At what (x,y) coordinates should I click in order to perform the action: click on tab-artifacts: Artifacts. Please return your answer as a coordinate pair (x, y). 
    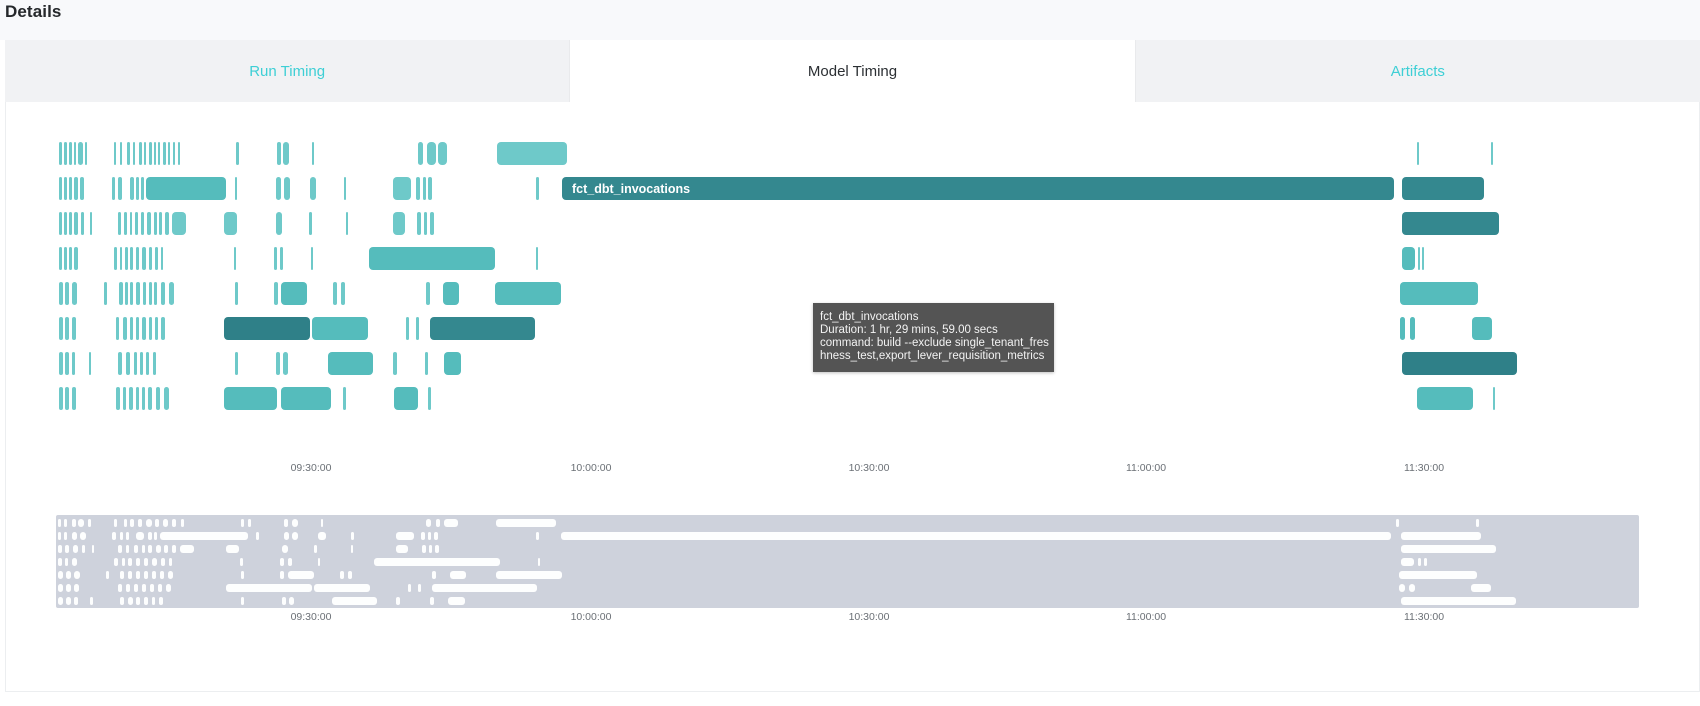
    Looking at the image, I should click on (1417, 71).